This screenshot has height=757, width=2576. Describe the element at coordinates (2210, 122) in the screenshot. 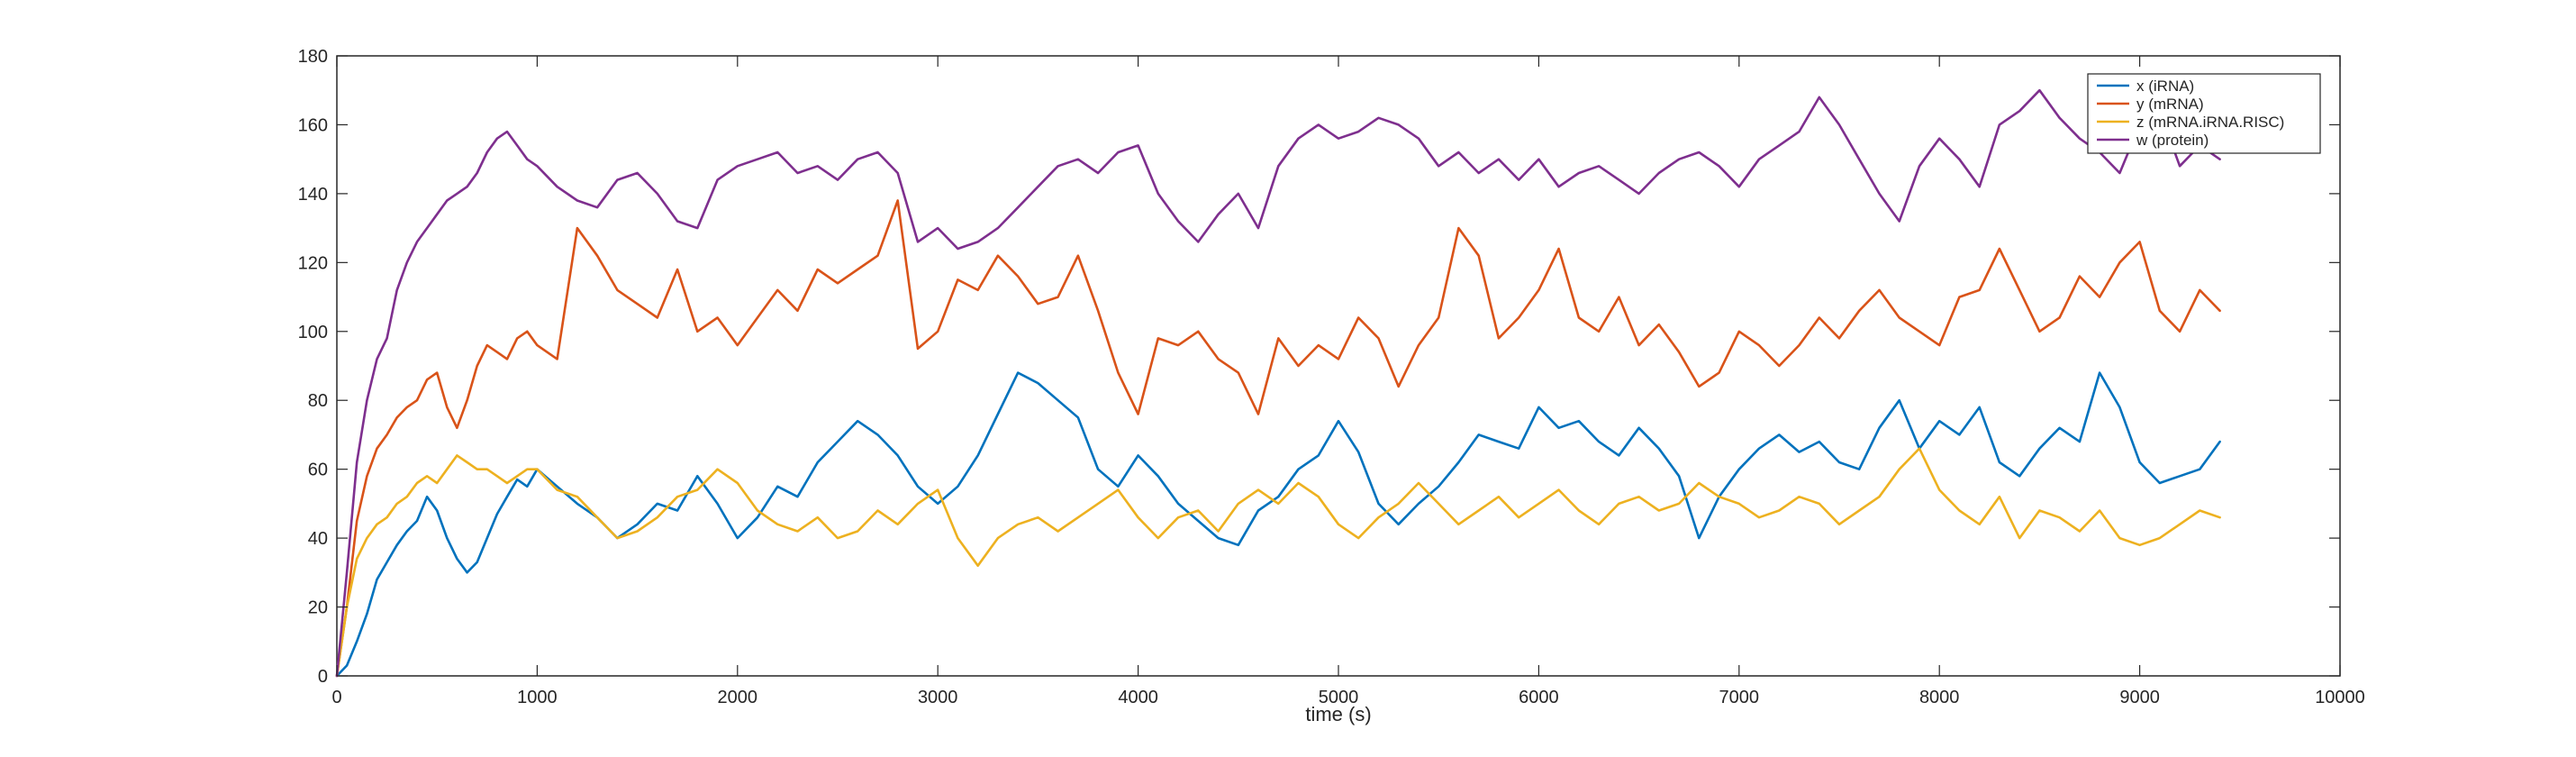

I see `legend-label: z (mRNA.iRNA.RISC)` at that location.